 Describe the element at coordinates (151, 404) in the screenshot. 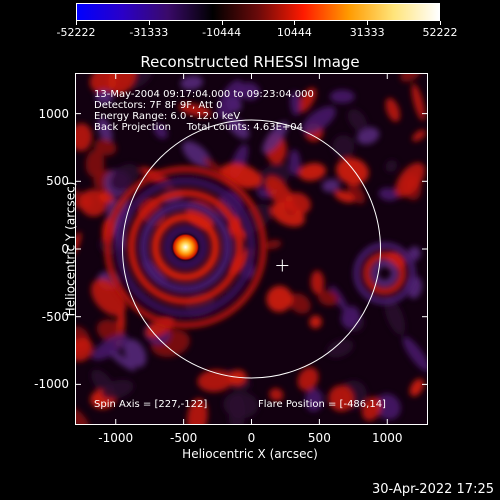

I see `spin-axis-label: Spin Axis = [227,-122]` at that location.